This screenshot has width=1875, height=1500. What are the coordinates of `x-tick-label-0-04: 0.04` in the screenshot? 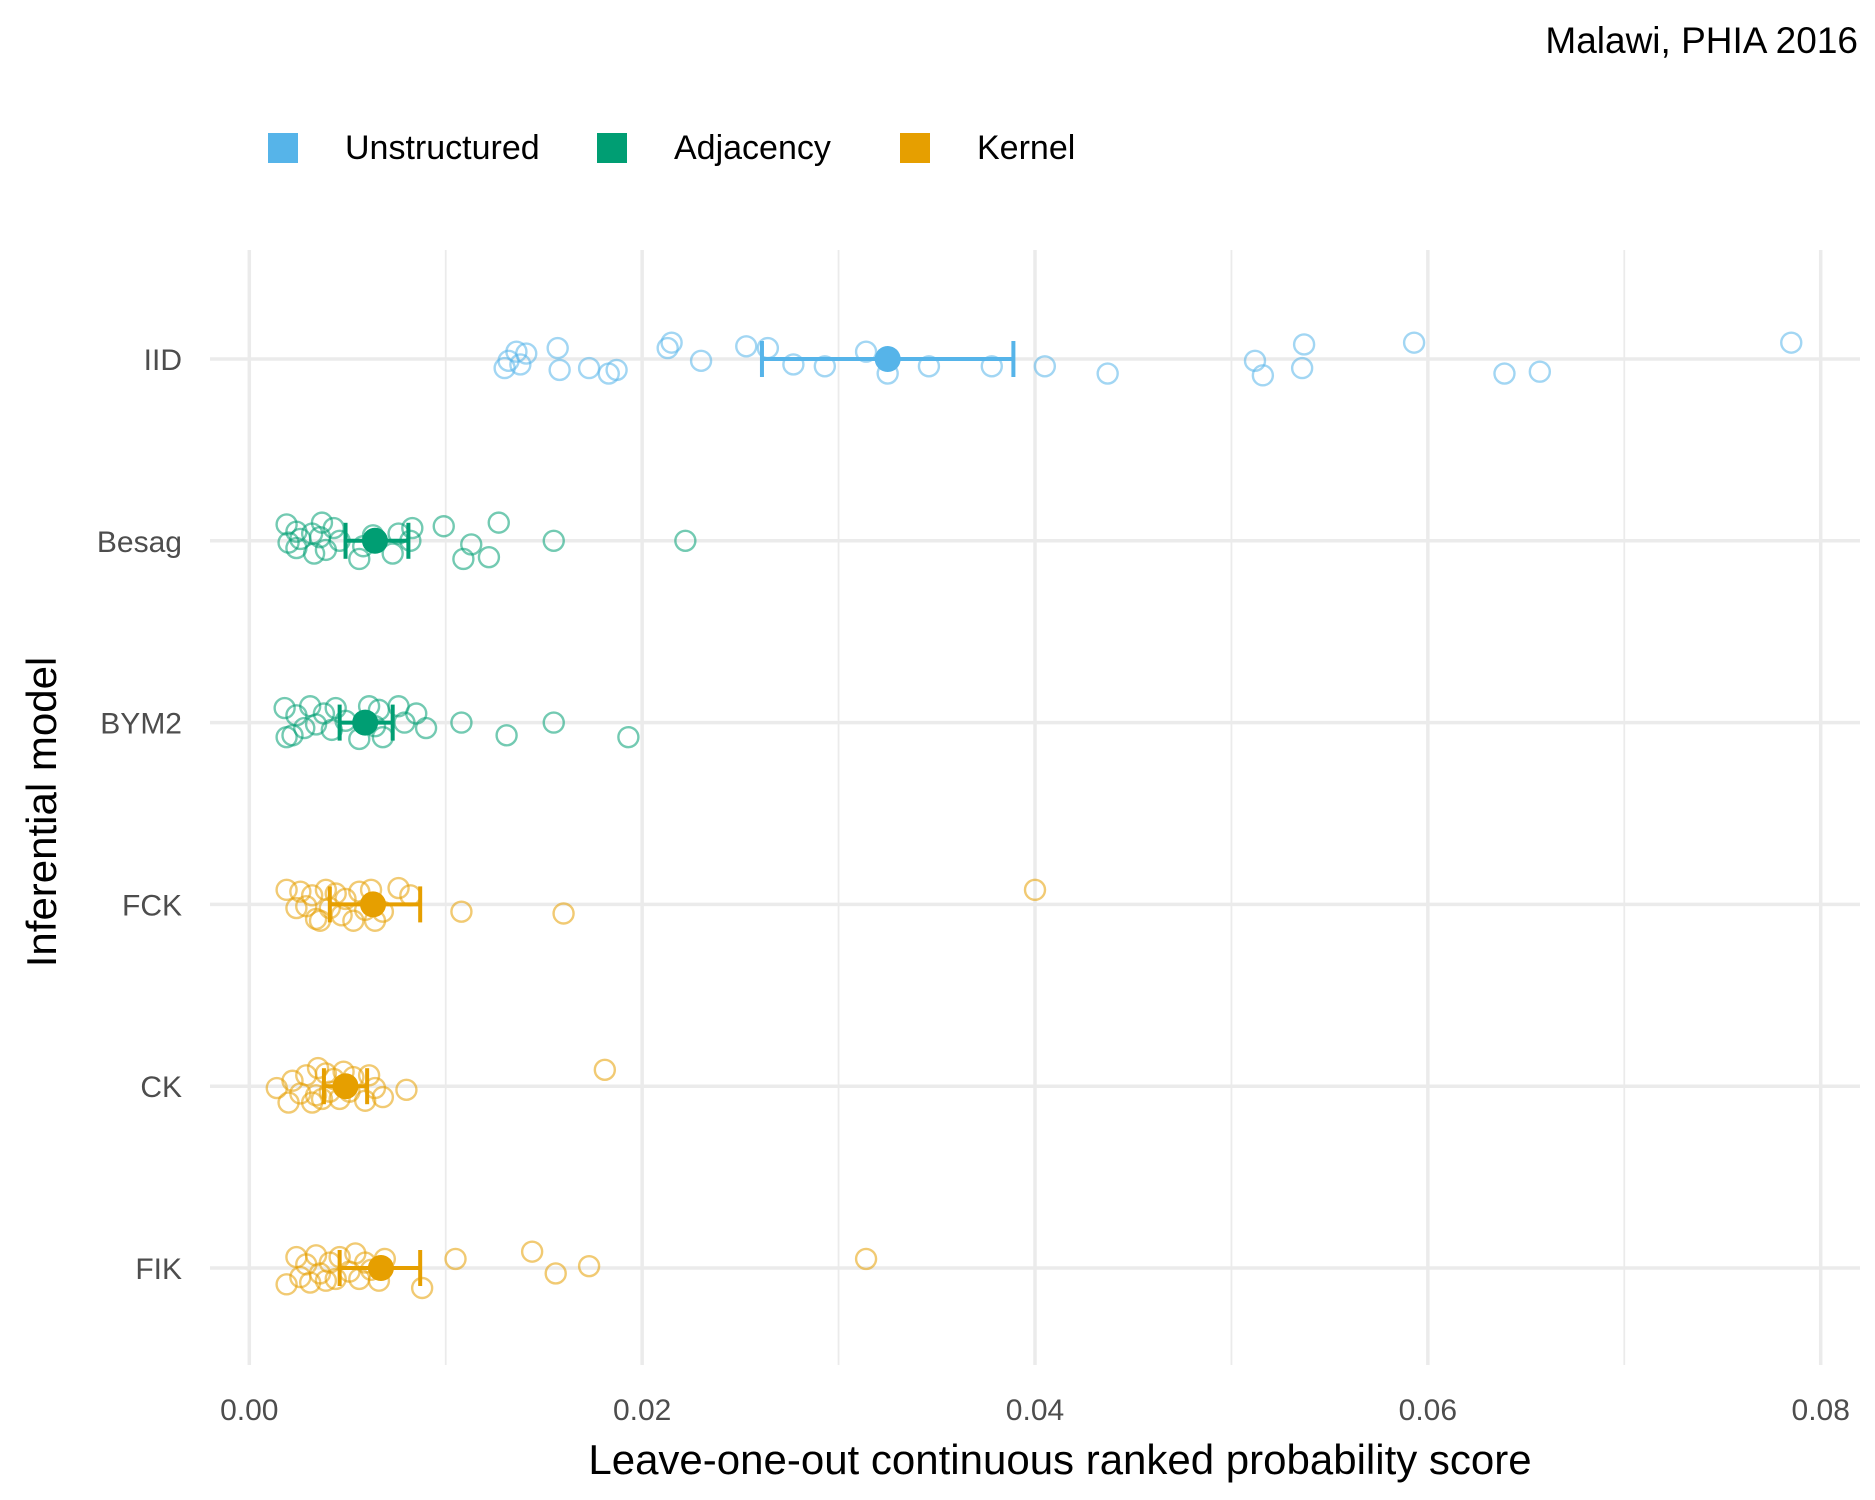 It's located at (1035, 1410).